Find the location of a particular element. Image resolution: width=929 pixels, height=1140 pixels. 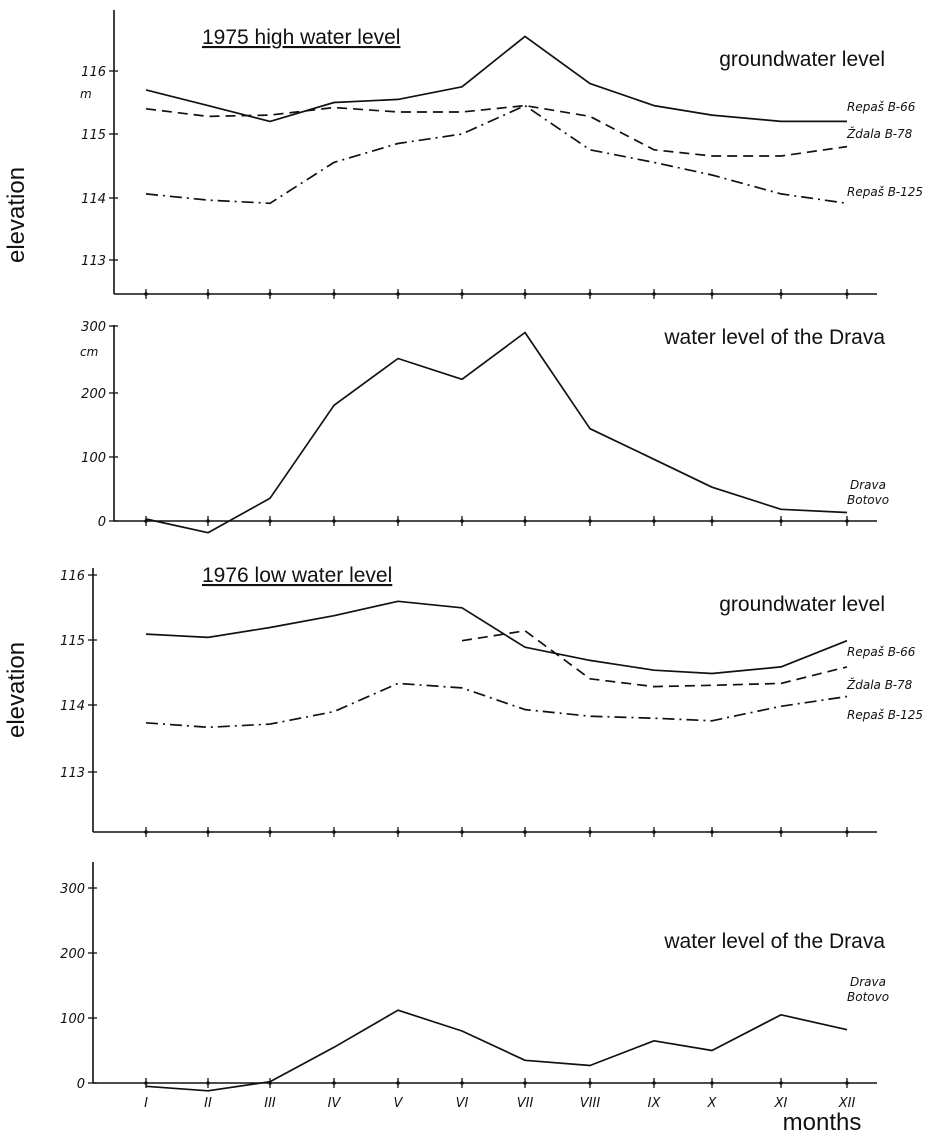

y-tick-label: 113 is located at coordinates (93, 261).